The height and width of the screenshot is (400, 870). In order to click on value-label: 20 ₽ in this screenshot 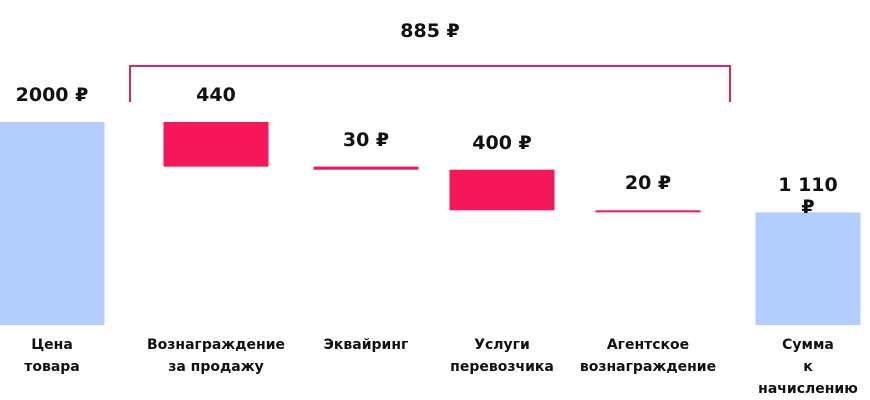, I will do `click(648, 183)`.